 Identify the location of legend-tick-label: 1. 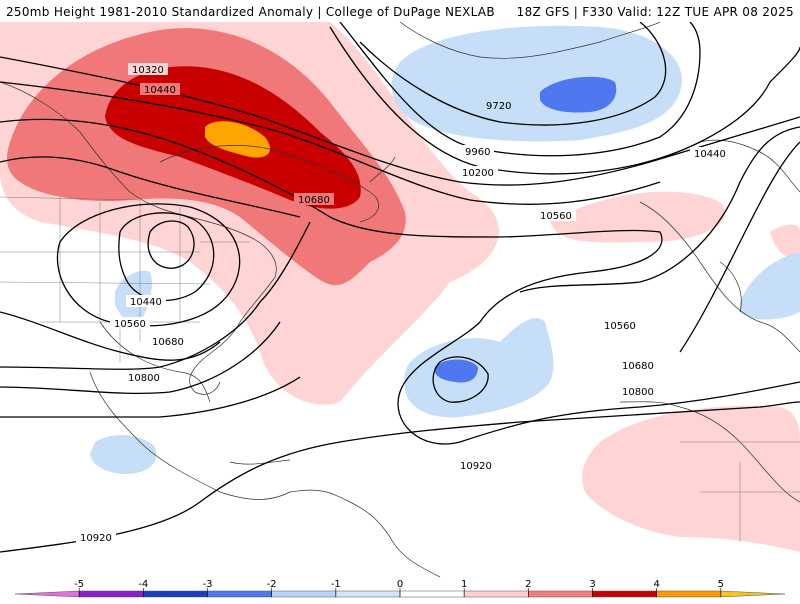
(464, 584).